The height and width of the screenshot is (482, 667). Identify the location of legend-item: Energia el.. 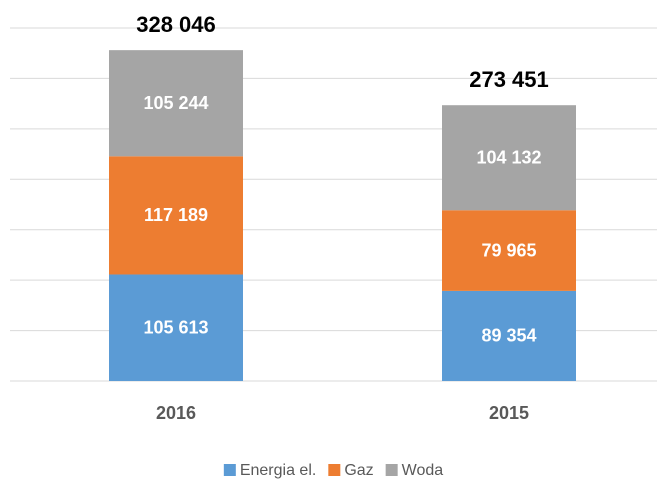
(270, 470).